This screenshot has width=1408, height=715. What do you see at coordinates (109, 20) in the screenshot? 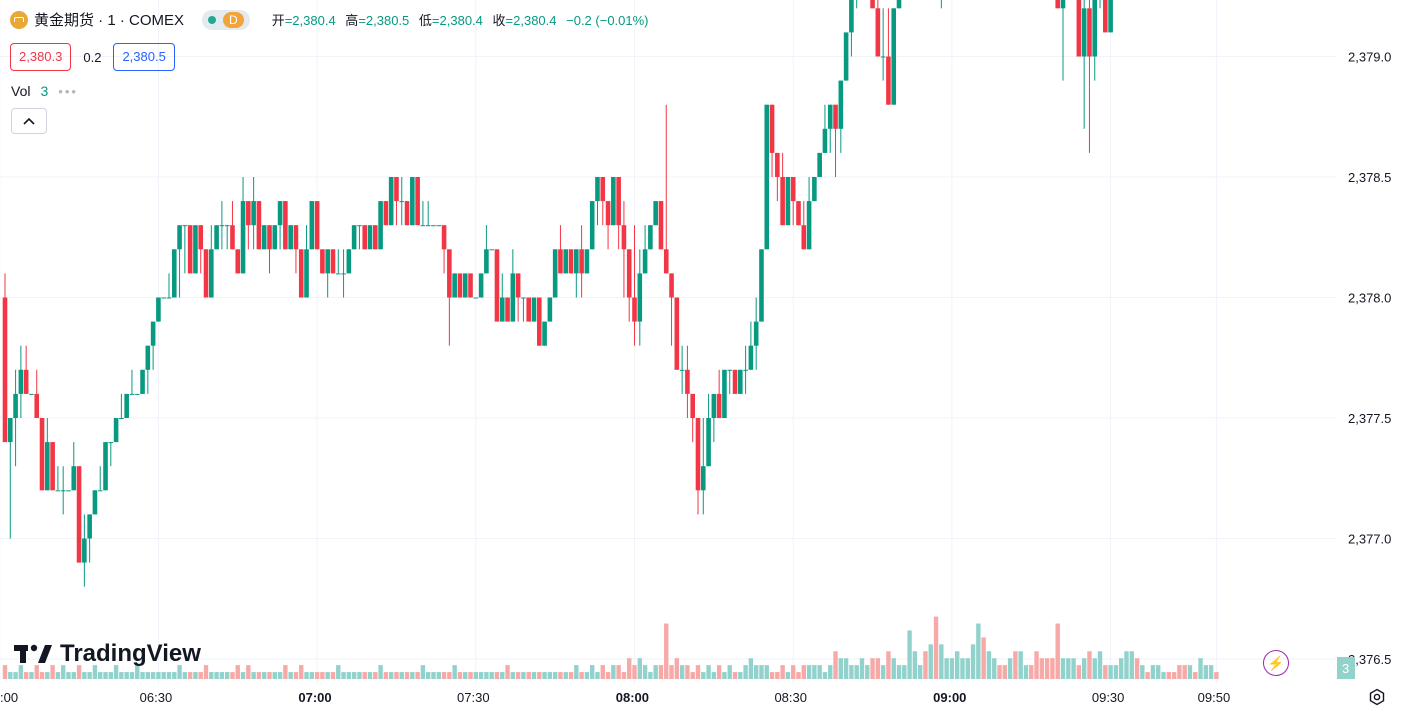
I see `symbol-title: 黄金期货 · 1 · COMEX` at bounding box center [109, 20].